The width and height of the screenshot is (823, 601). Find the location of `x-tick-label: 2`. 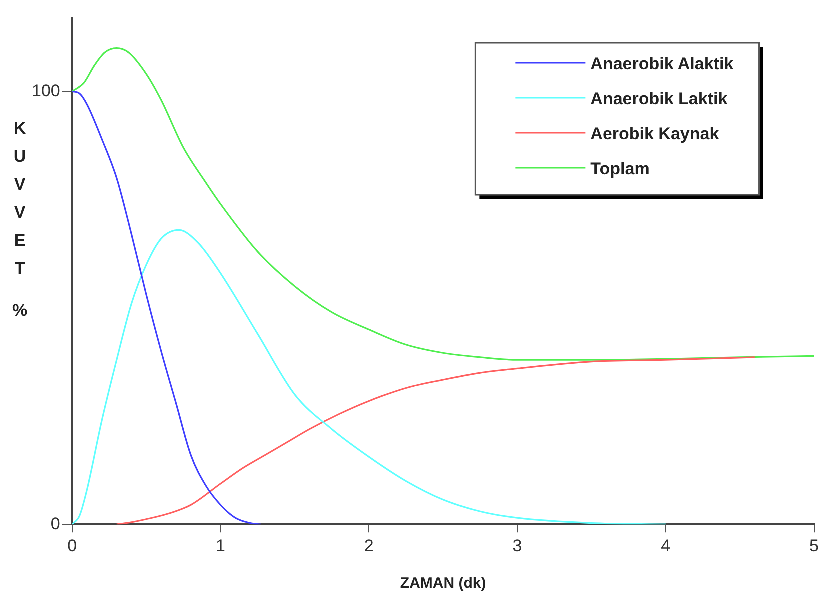

x-tick-label: 2 is located at coordinates (369, 546).